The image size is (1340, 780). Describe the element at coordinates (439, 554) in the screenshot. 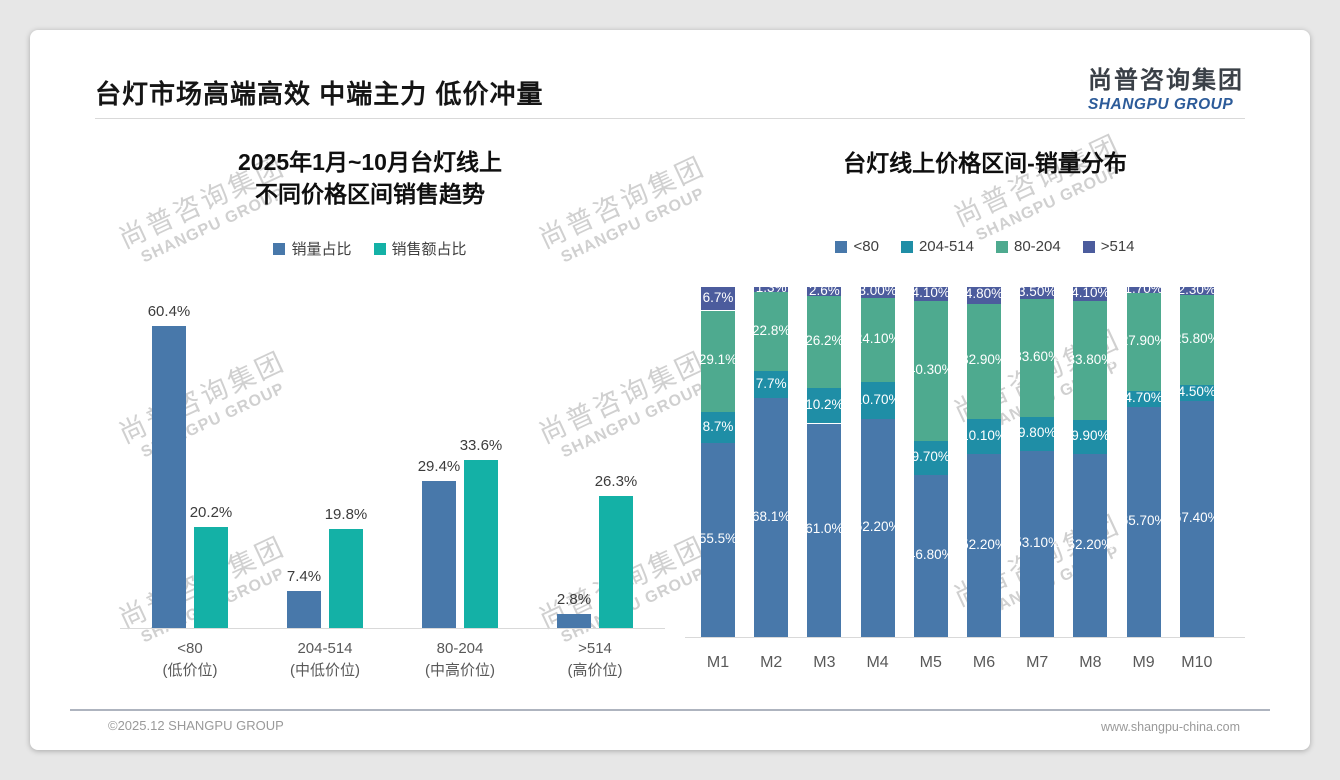

I see `bar-销量占比-80-204` at that location.